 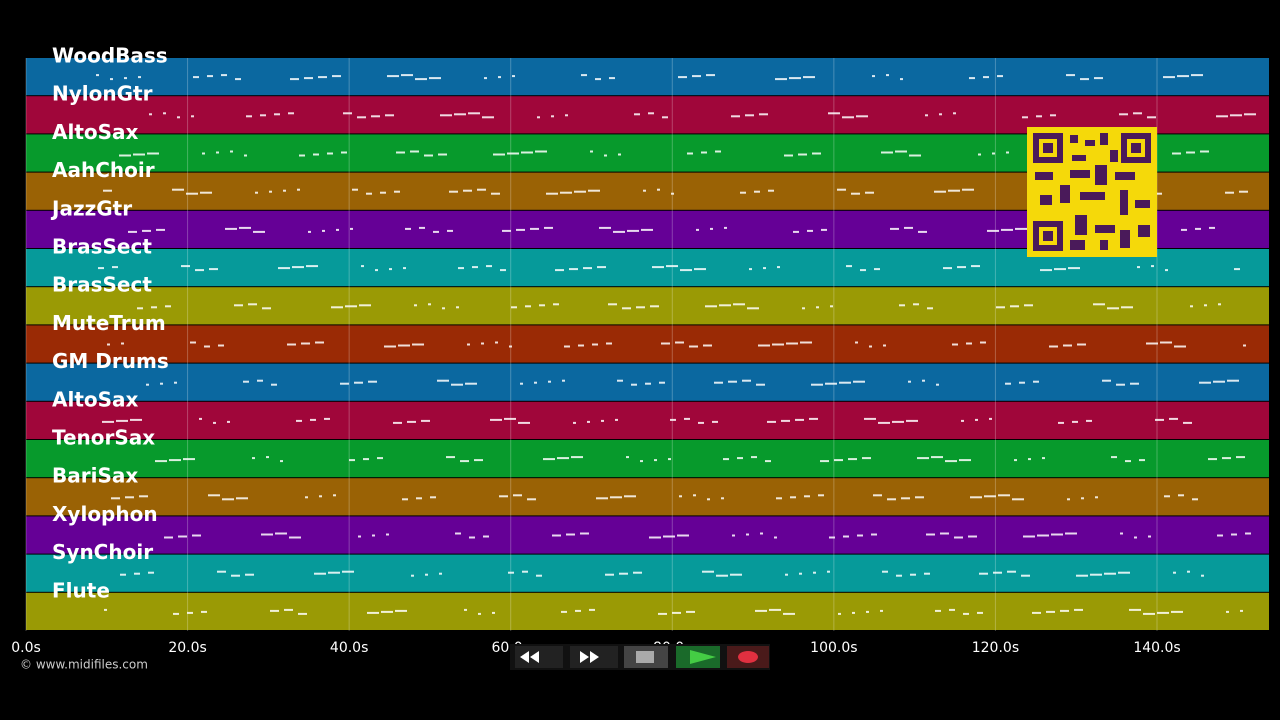 I want to click on play-button, so click(x=698, y=657).